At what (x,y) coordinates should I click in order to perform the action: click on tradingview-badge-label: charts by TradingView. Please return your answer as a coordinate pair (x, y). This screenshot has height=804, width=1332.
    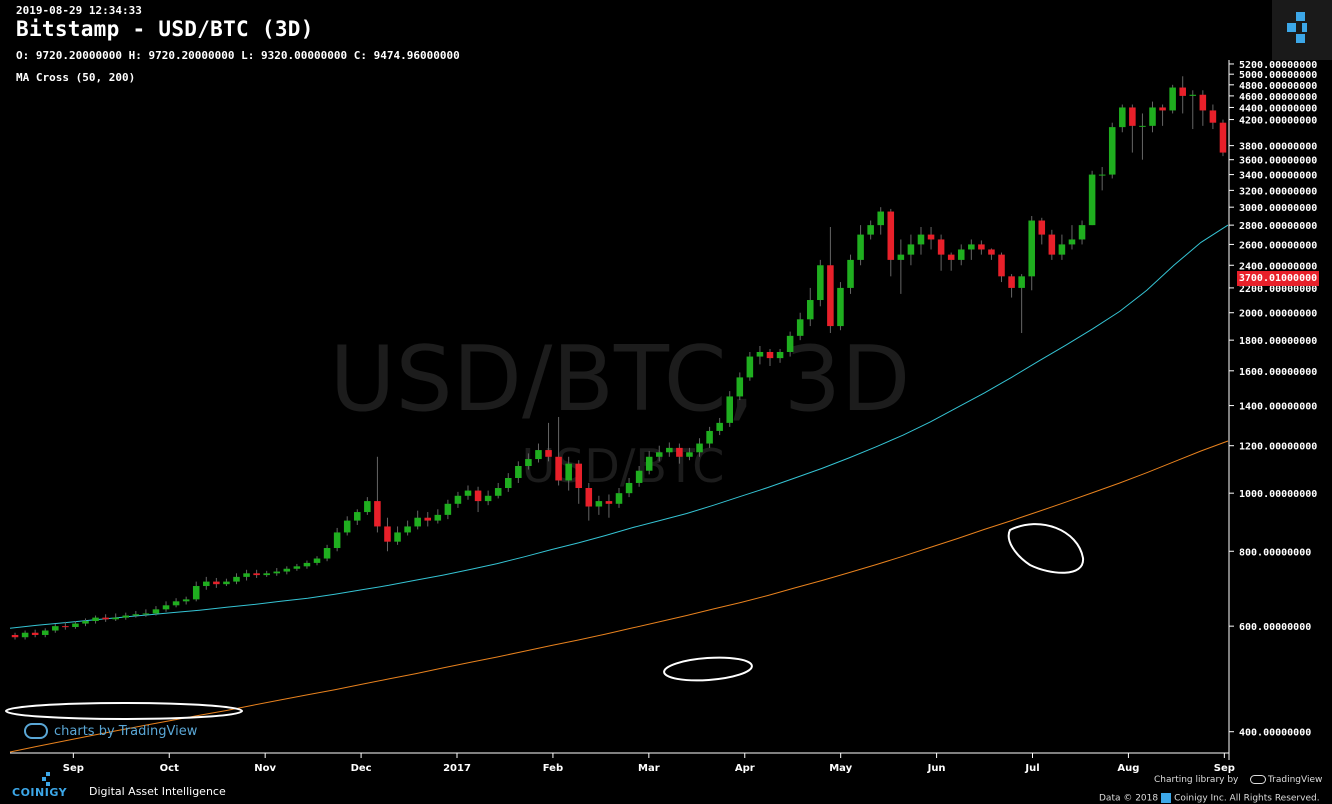
    Looking at the image, I should click on (126, 731).